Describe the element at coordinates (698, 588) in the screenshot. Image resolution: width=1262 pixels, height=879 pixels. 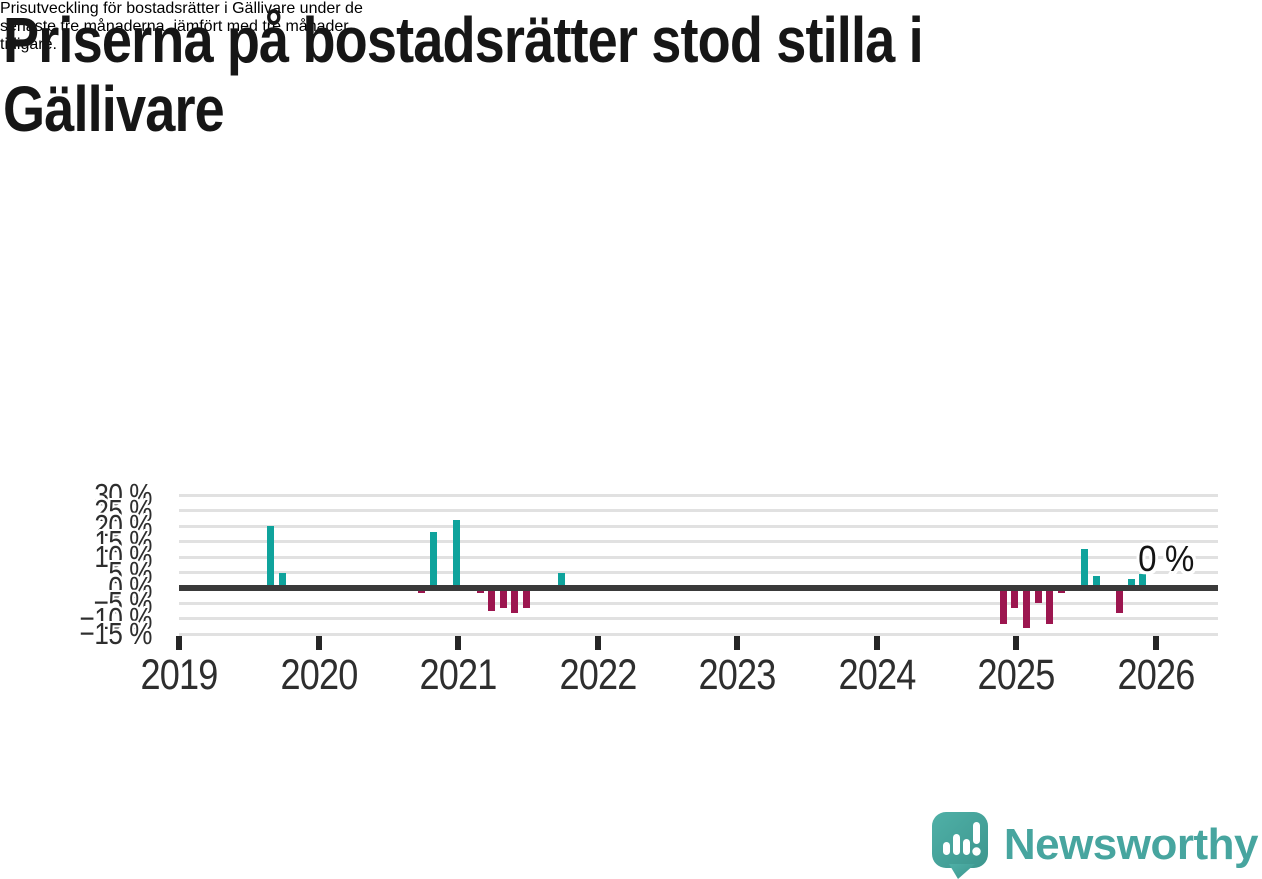
I see `zero-line` at that location.